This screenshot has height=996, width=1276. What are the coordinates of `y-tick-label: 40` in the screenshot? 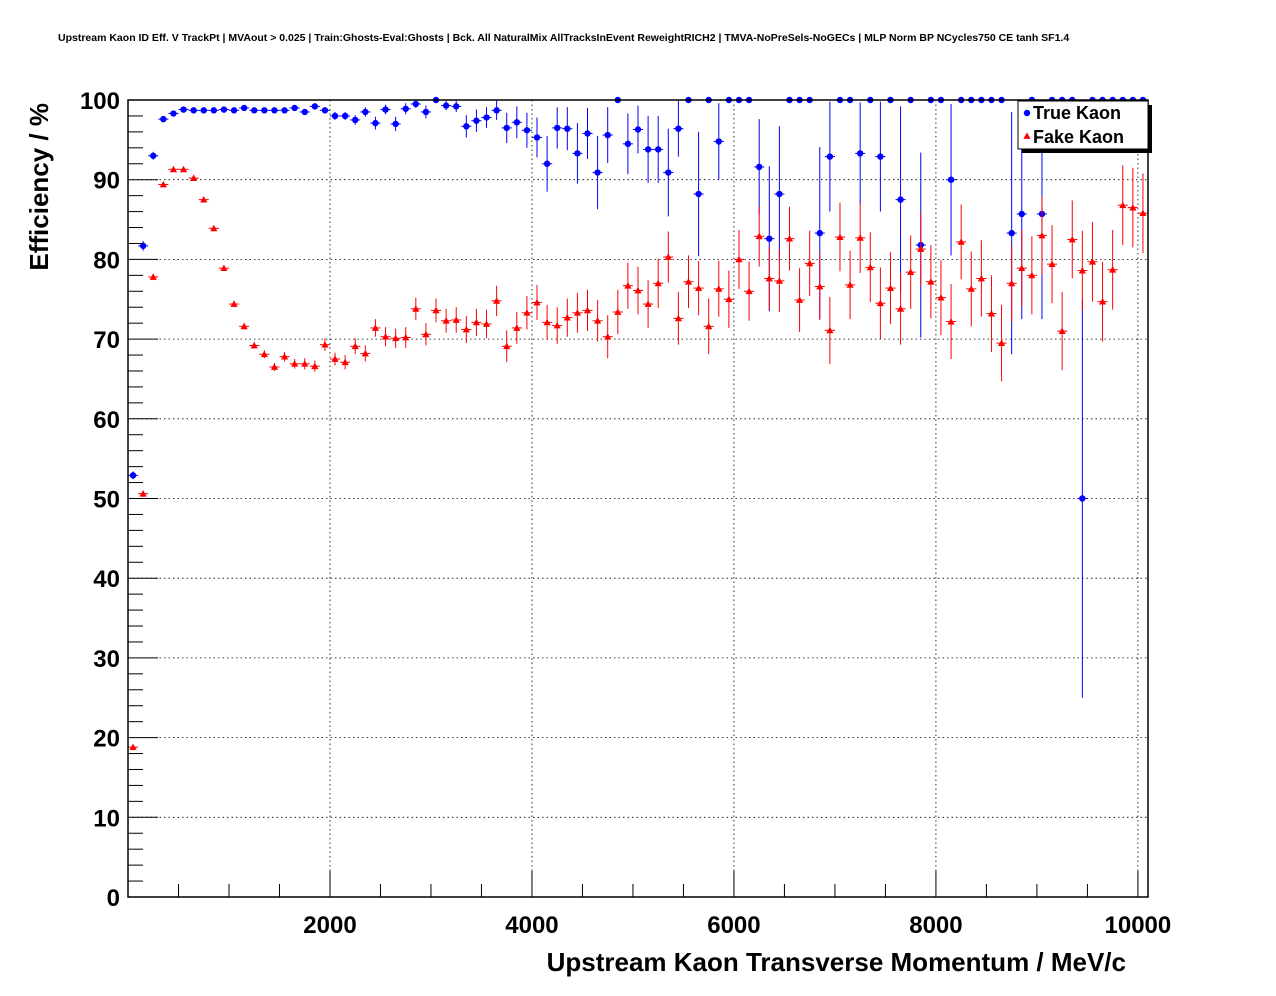 It's located at (106, 579).